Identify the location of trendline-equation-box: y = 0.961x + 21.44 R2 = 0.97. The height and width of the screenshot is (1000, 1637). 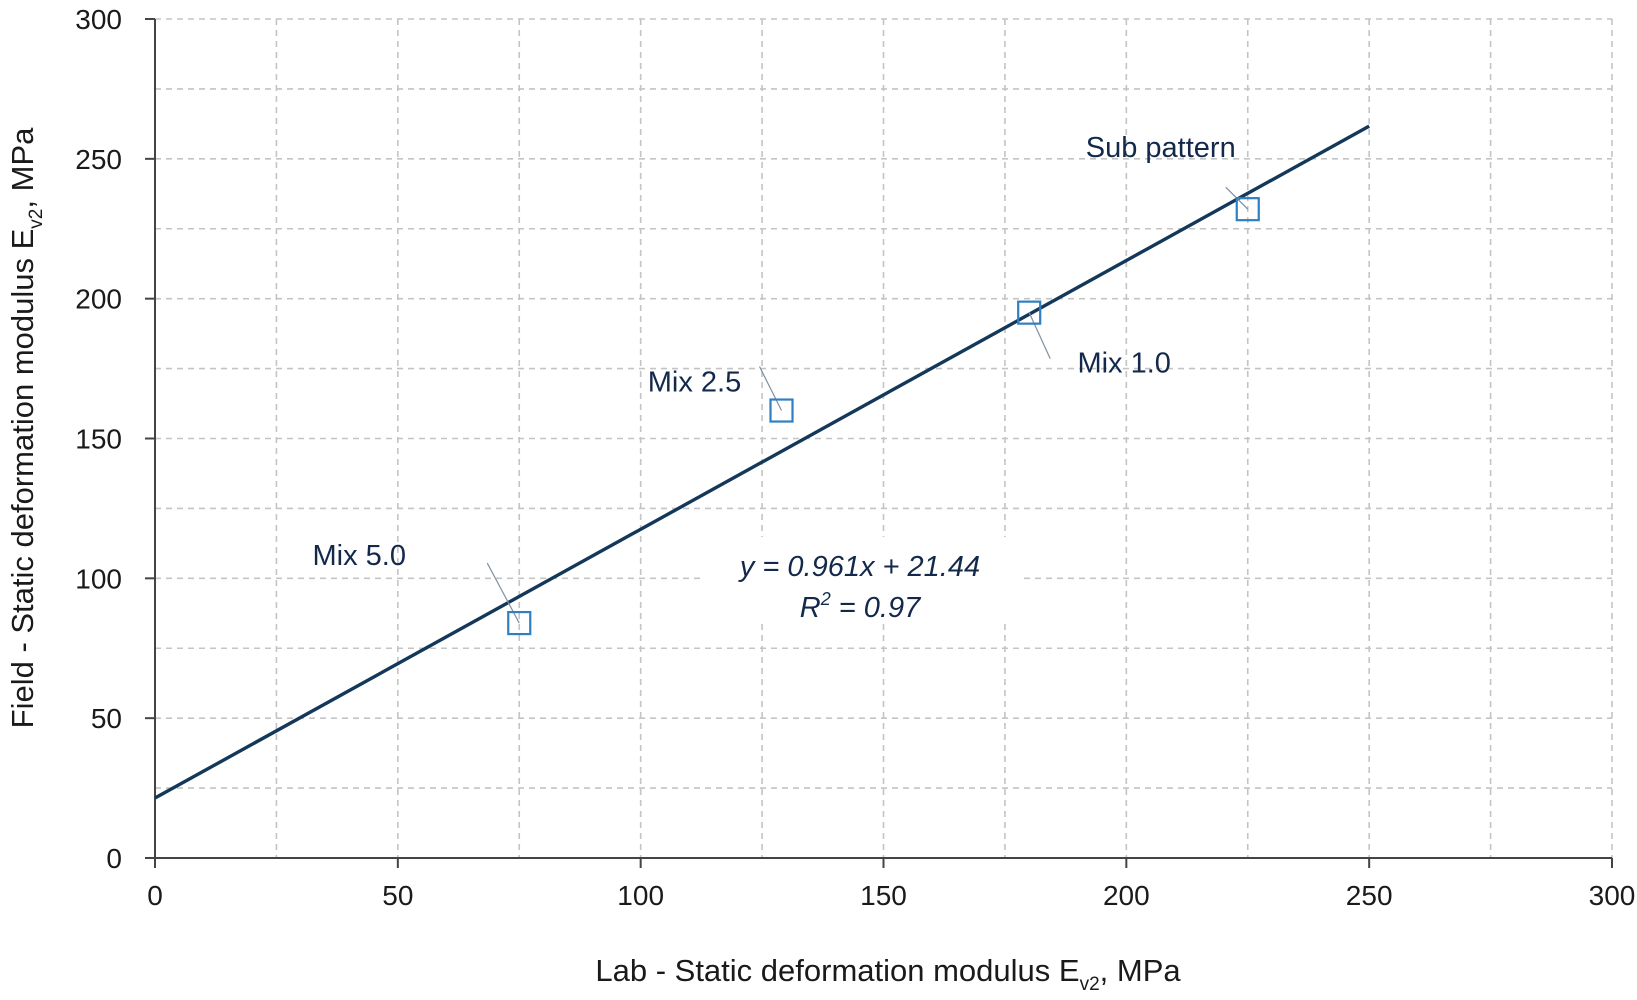
(860, 580).